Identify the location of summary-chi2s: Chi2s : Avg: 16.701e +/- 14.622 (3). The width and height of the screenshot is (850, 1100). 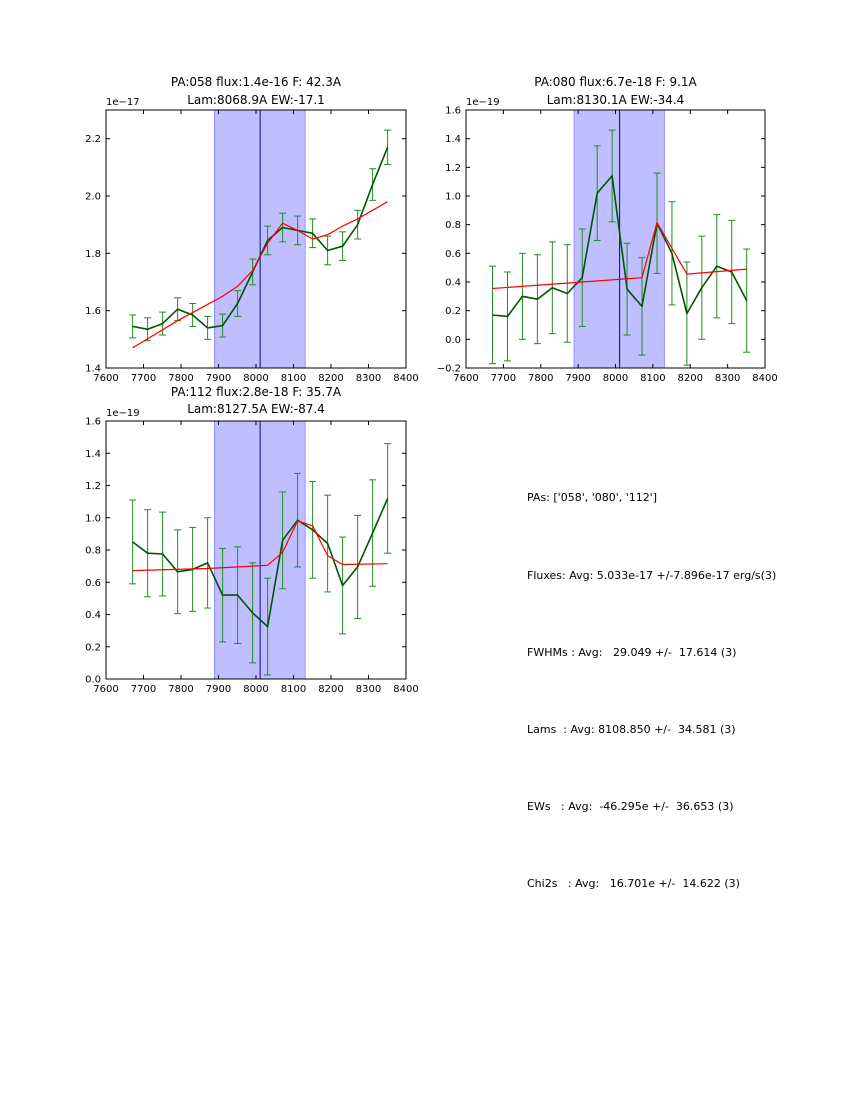
(633, 883).